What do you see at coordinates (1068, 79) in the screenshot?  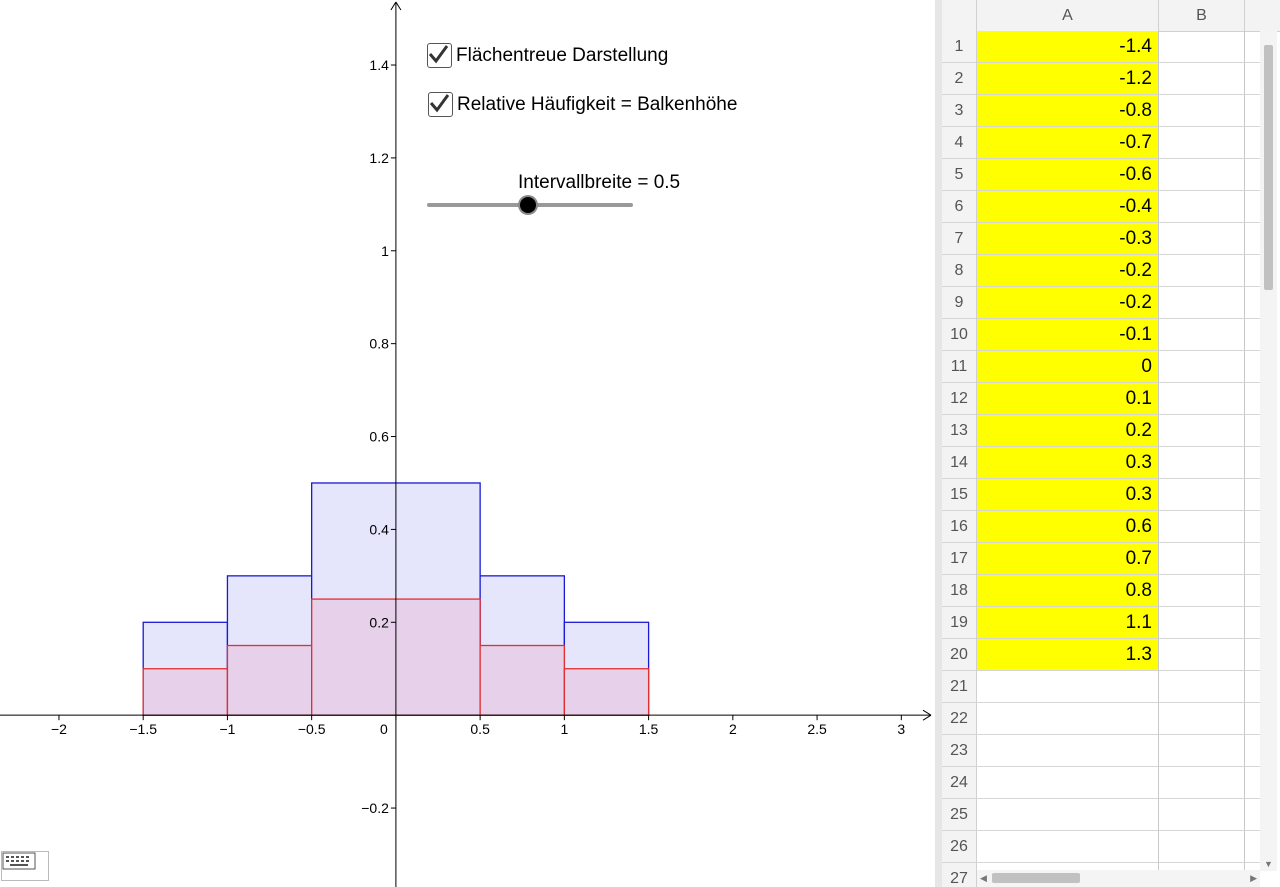 I see `cell-a: -1.2` at bounding box center [1068, 79].